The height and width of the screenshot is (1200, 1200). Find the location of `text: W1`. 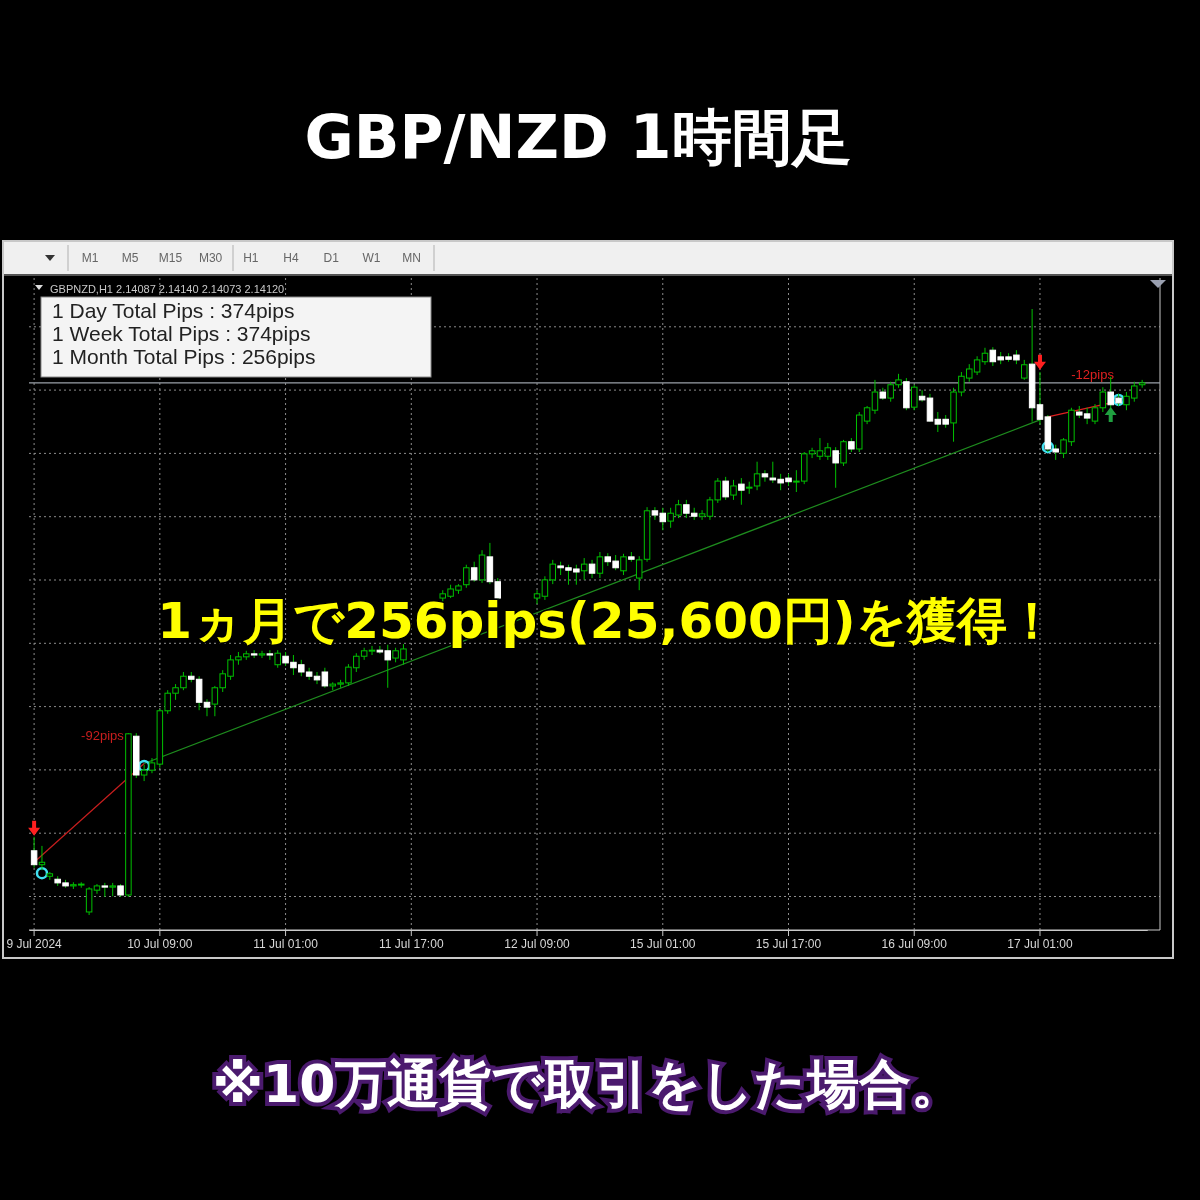

text: W1 is located at coordinates (371, 258).